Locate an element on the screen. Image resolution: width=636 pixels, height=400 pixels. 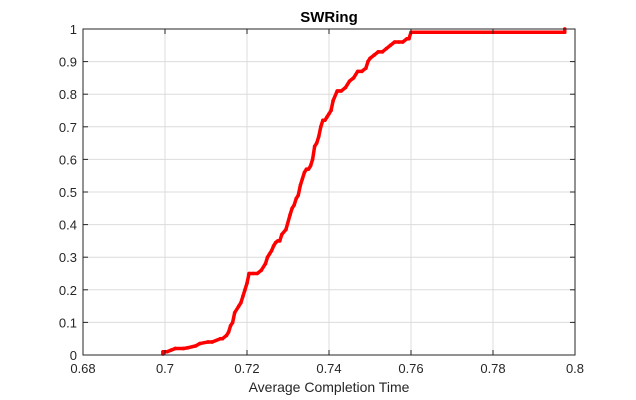
x-tick-label: 0.74 is located at coordinates (328, 368).